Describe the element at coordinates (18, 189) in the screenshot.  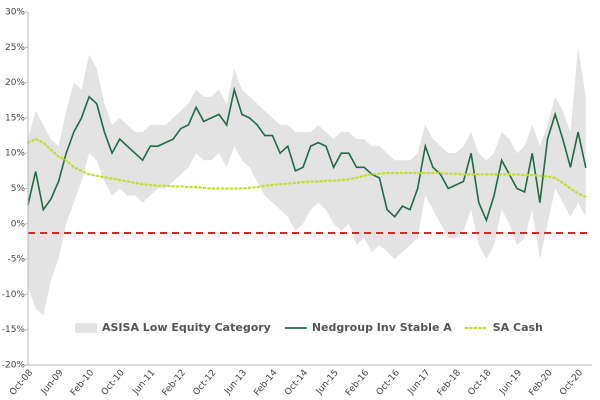
I see `y-tick-label: 5%` at that location.